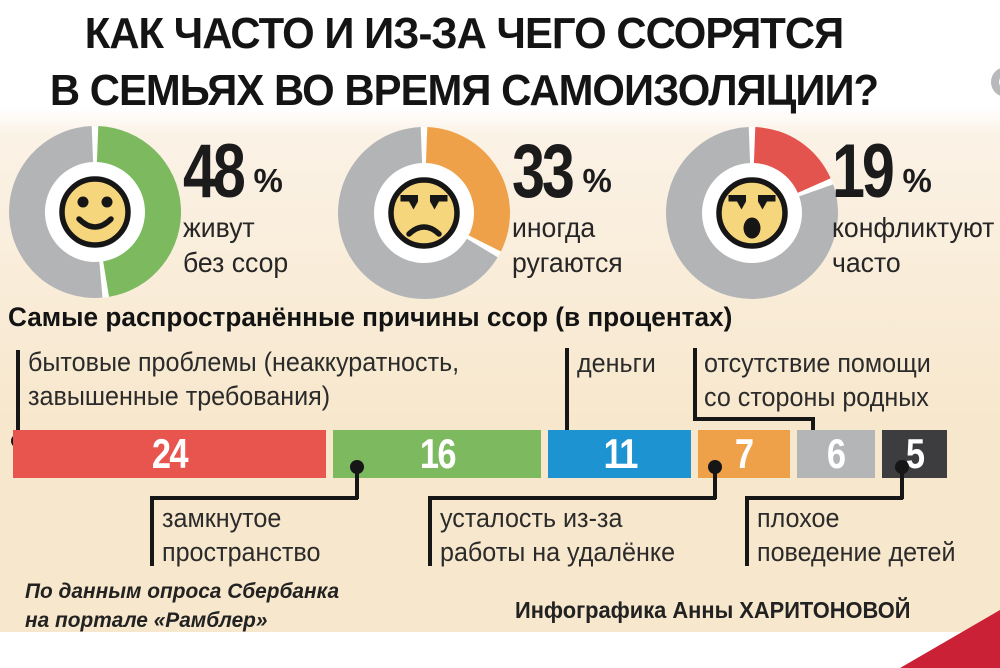 This screenshot has width=1000, height=668. Describe the element at coordinates (856, 535) in the screenshot. I see `cause-label-children-behavior: плохое поведение детей` at that location.